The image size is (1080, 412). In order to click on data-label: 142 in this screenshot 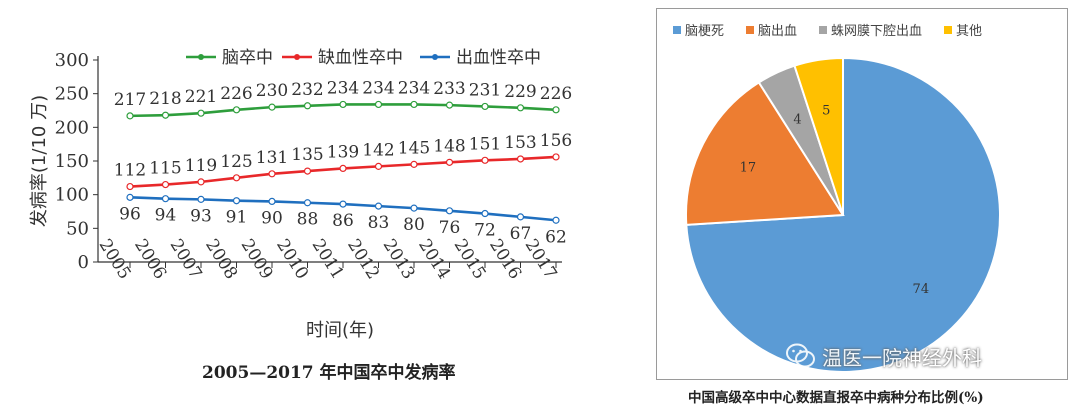, I will do `click(378, 150)`.